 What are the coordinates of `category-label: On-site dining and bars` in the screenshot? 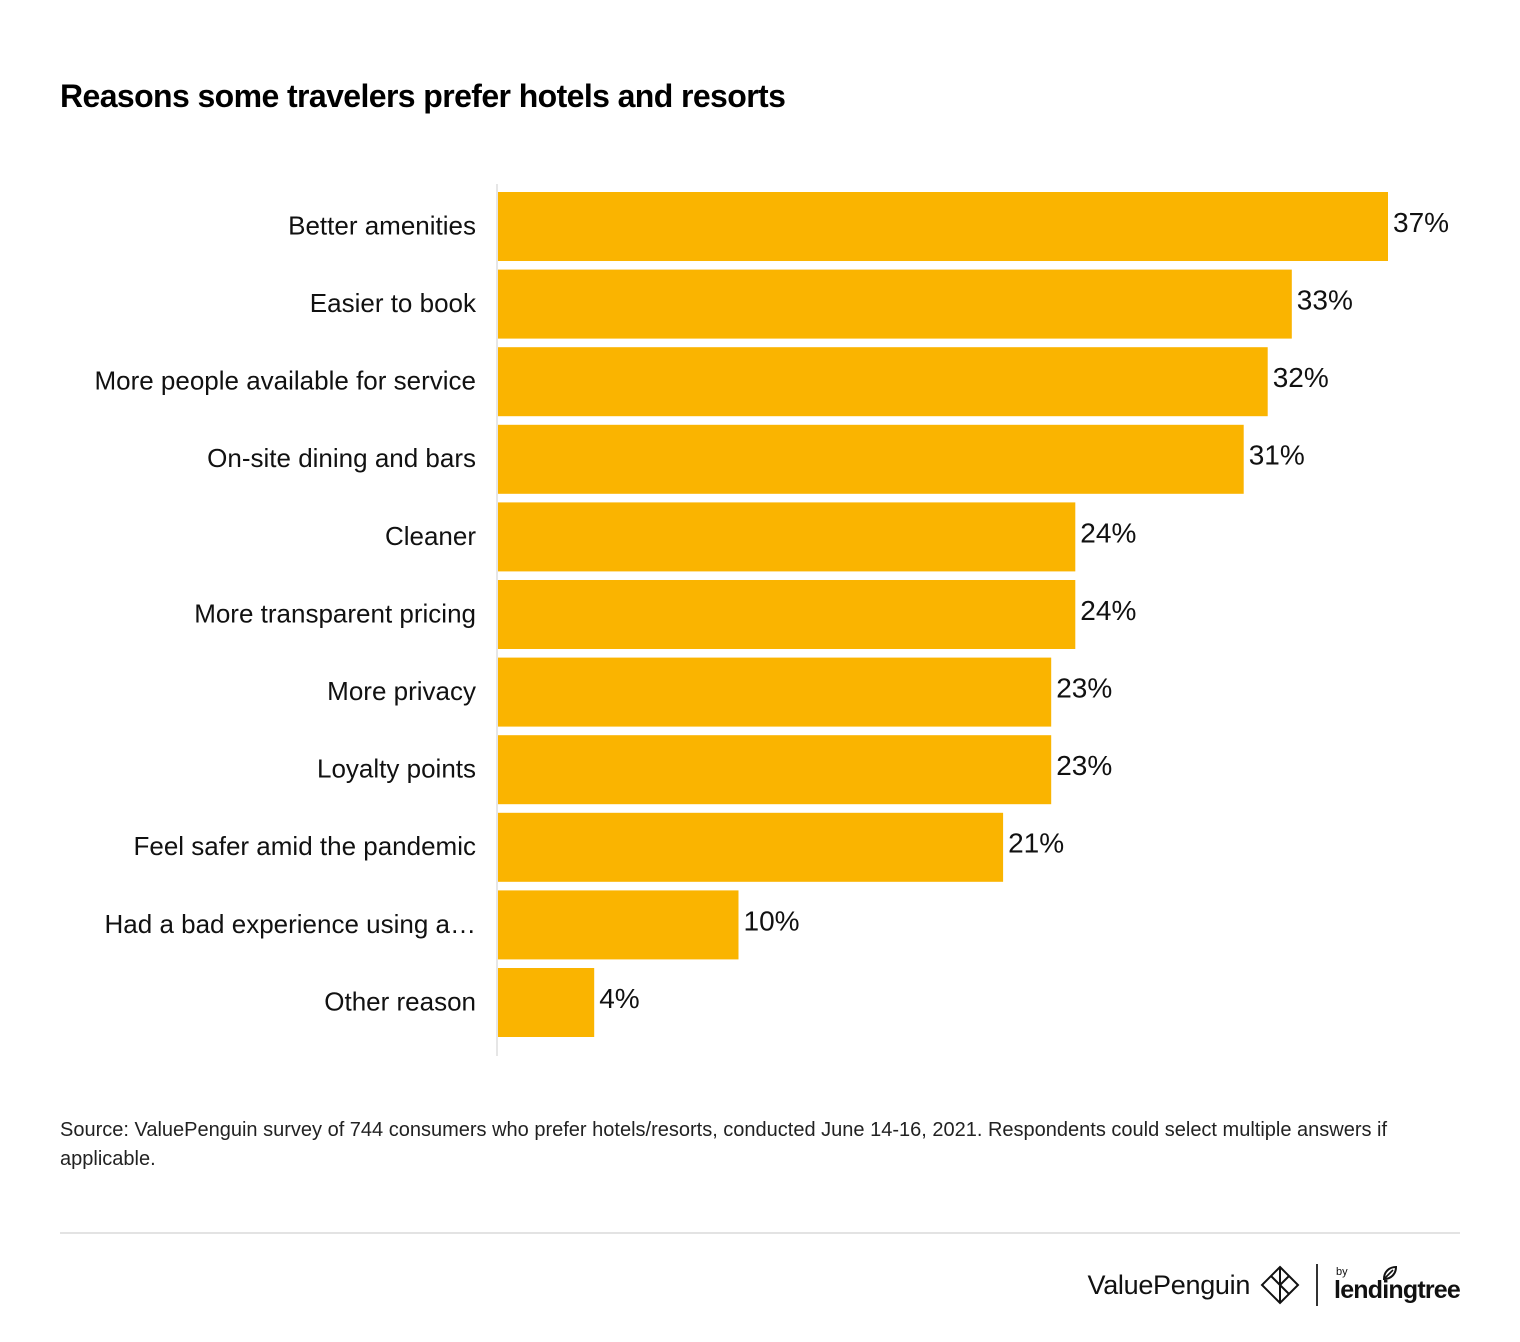 It's located at (341, 458).